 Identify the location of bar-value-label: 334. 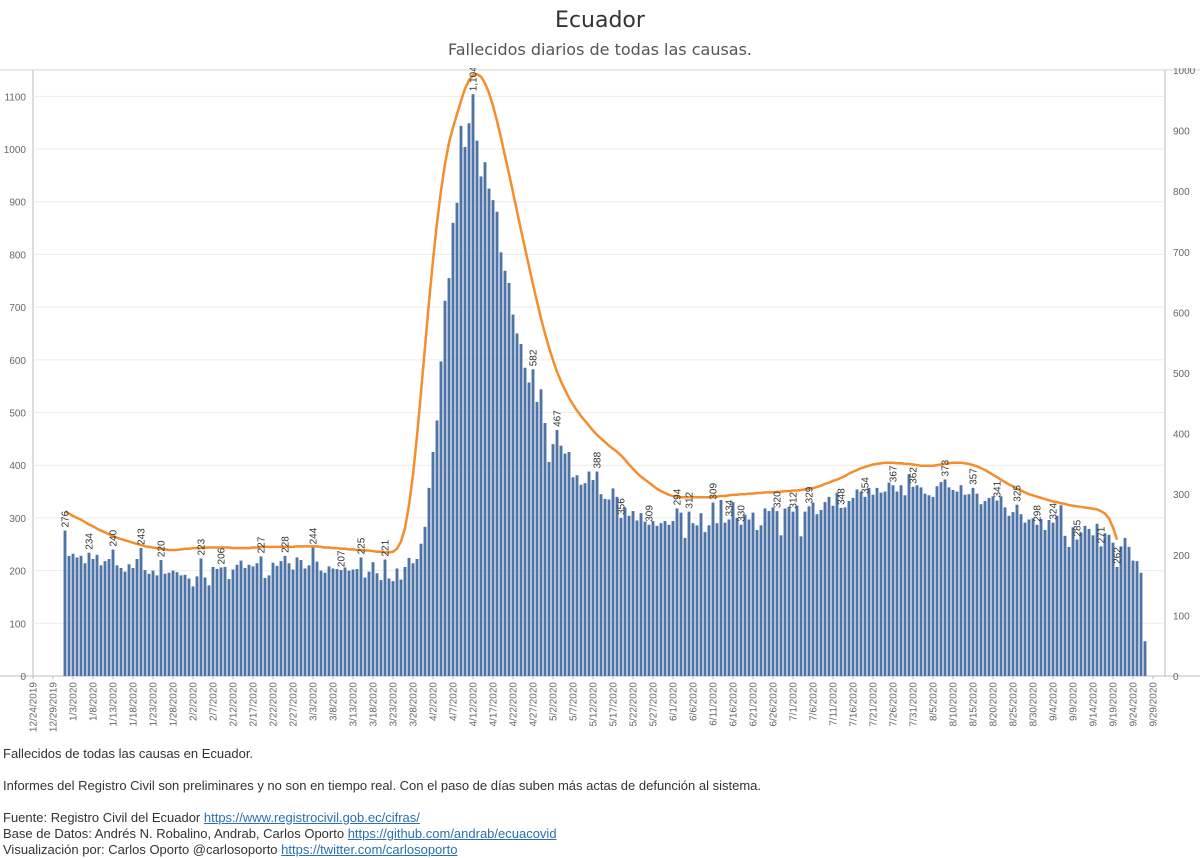
(730, 507).